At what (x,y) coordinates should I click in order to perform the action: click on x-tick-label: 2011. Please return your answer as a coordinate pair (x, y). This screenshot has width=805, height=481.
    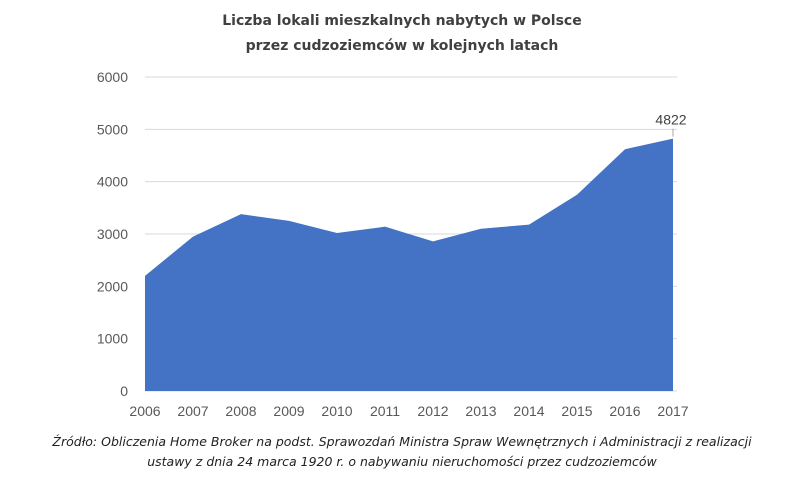
    Looking at the image, I should click on (385, 411).